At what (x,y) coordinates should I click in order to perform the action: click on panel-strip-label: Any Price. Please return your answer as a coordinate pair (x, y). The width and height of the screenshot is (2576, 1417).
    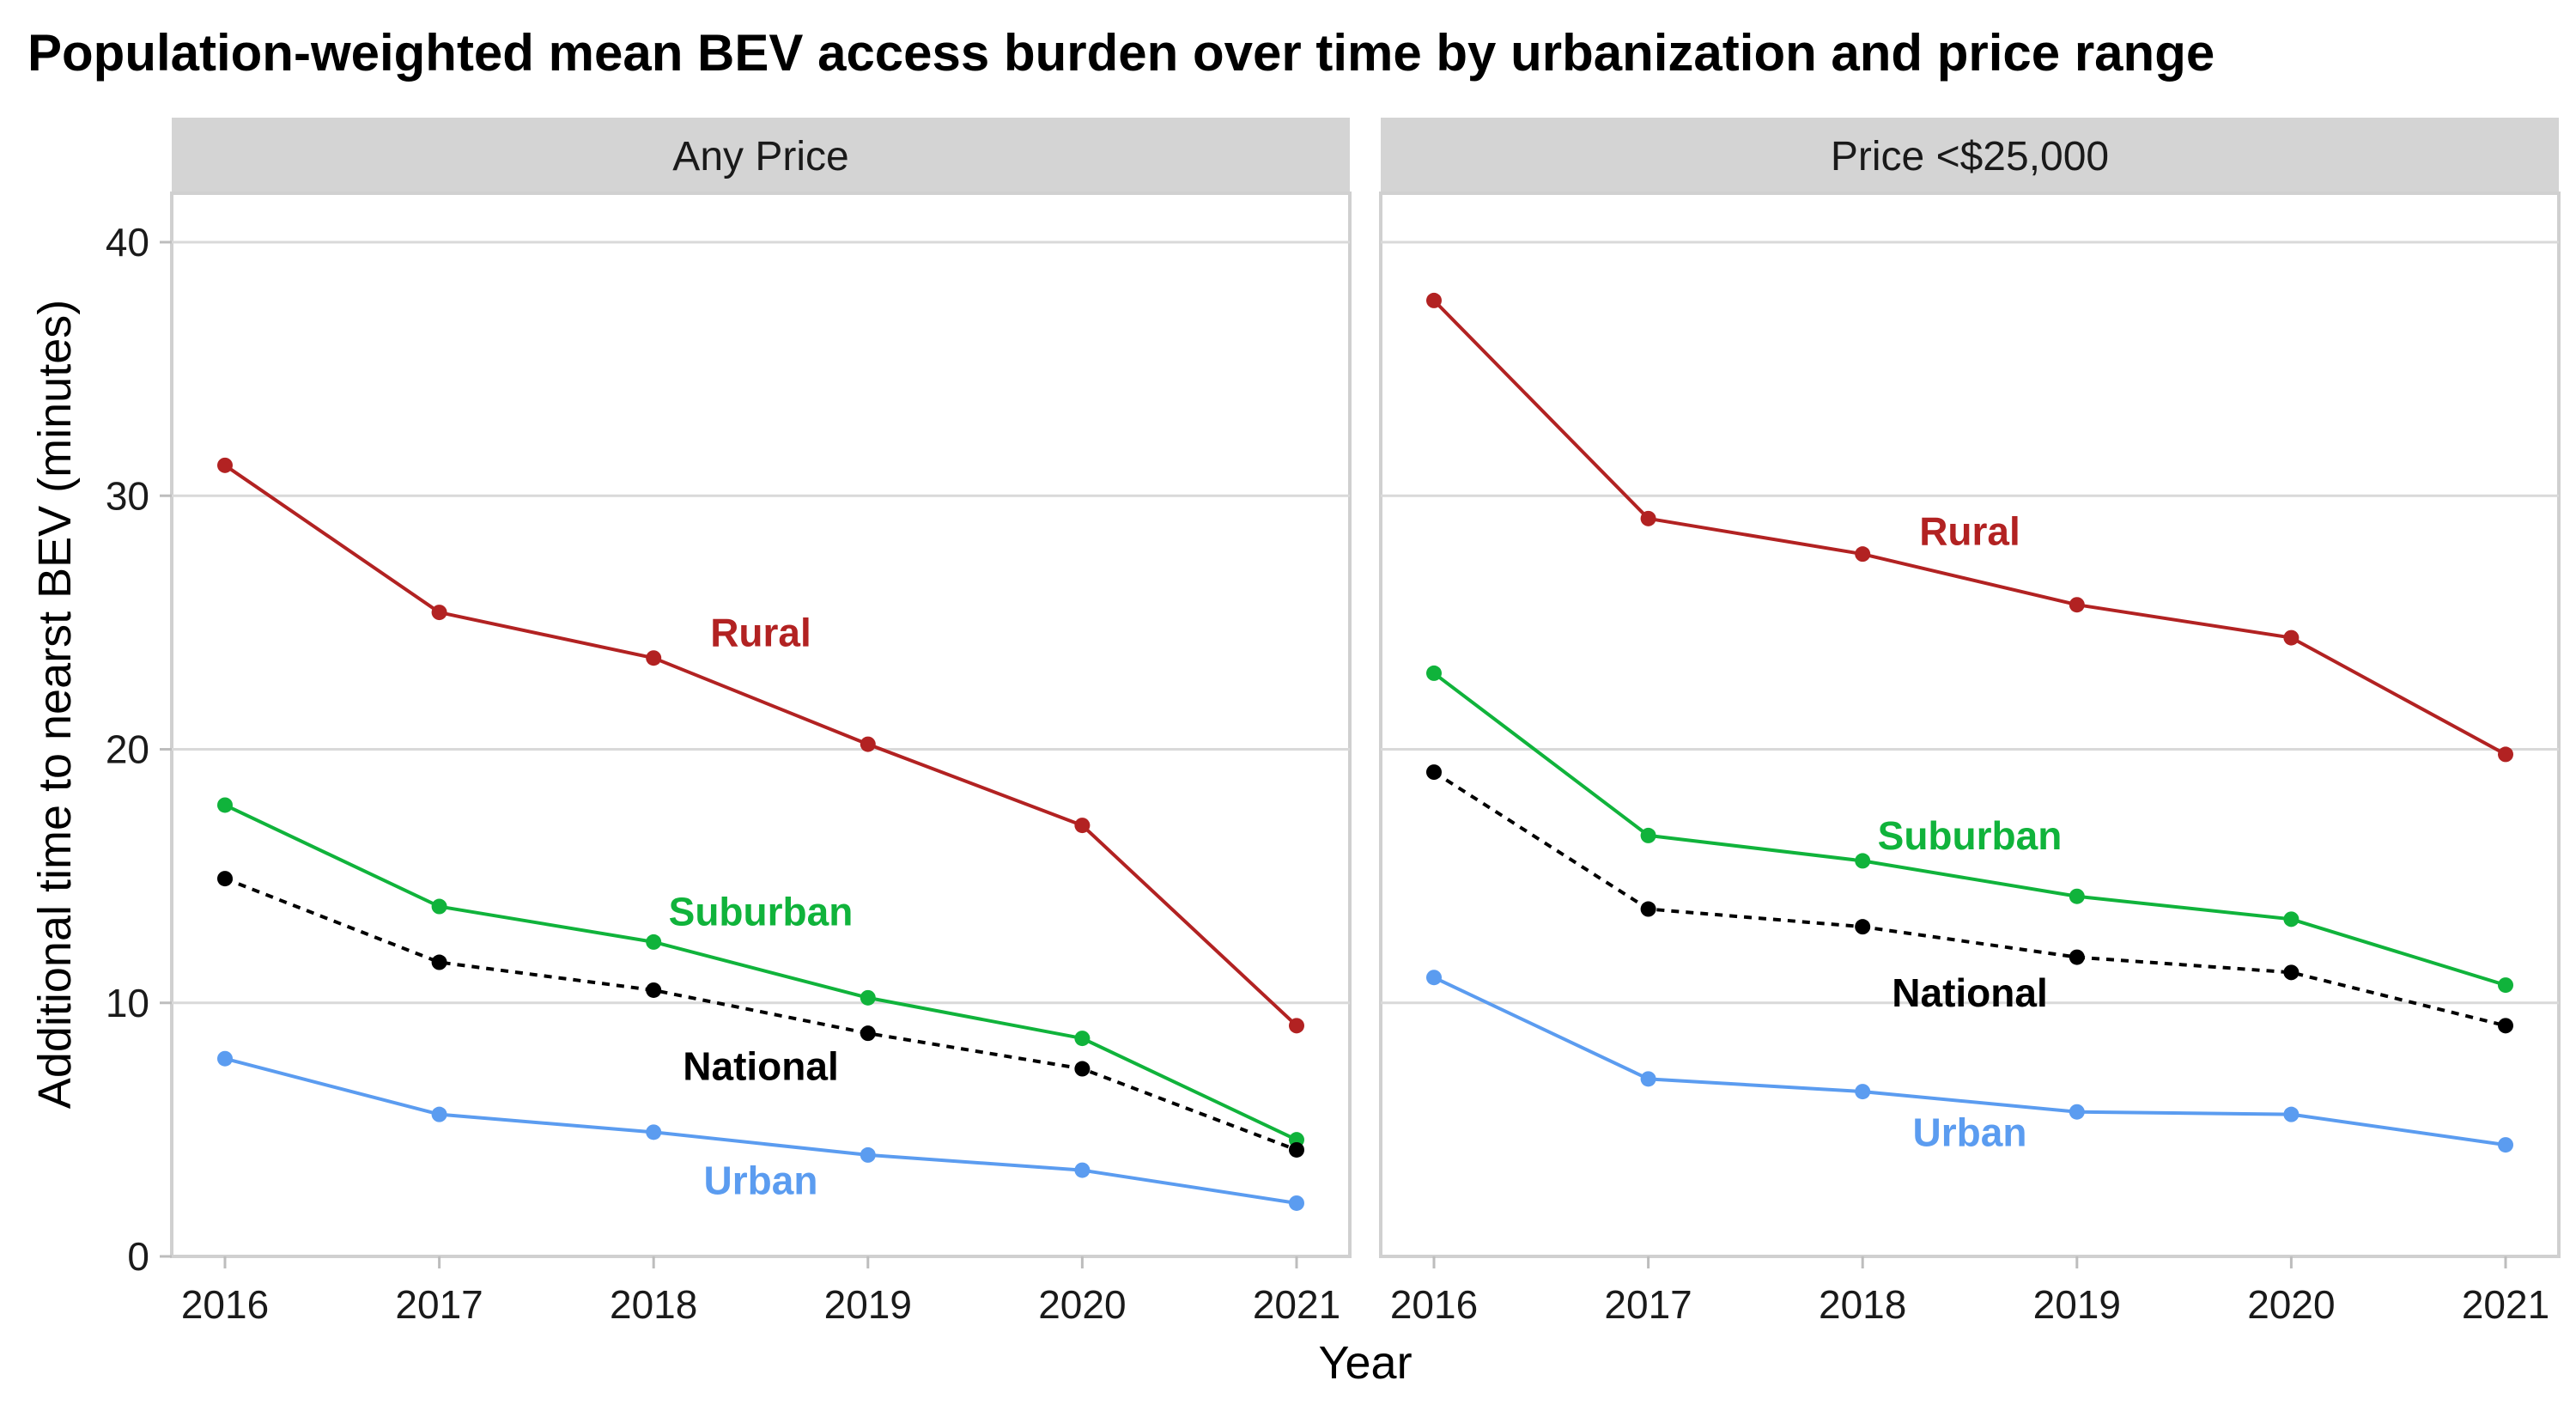
    Looking at the image, I should click on (760, 156).